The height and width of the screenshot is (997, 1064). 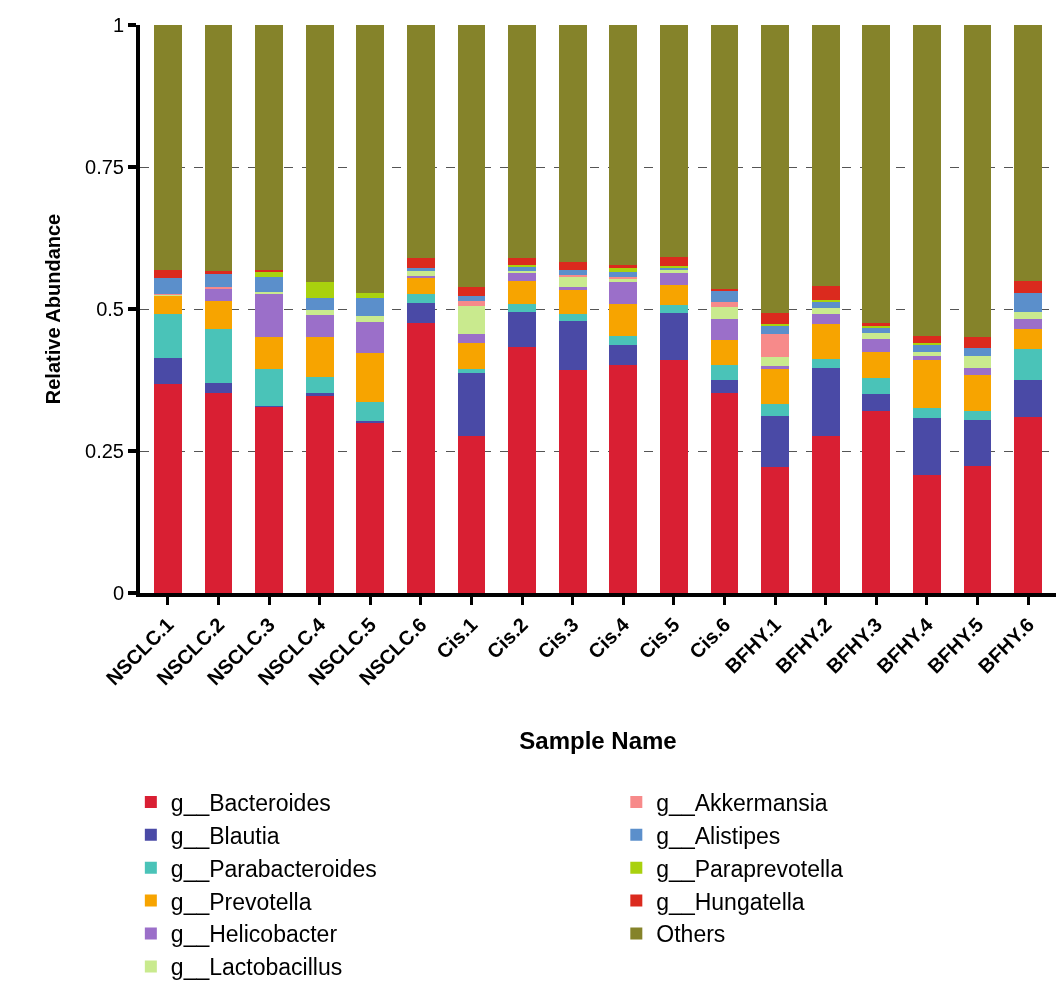 What do you see at coordinates (742, 802) in the screenshot?
I see `legend-label: g__Akkermansia` at bounding box center [742, 802].